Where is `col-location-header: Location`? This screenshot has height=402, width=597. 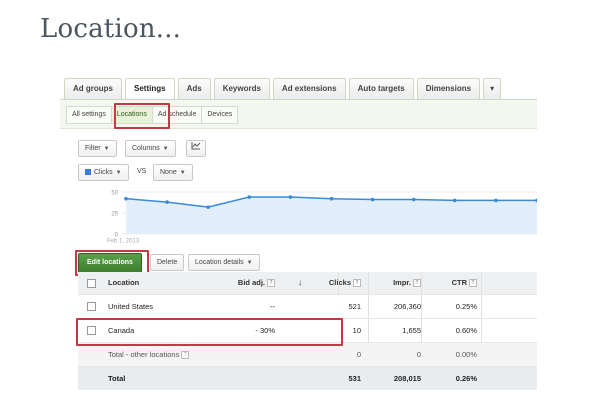 col-location-header: Location is located at coordinates (124, 282).